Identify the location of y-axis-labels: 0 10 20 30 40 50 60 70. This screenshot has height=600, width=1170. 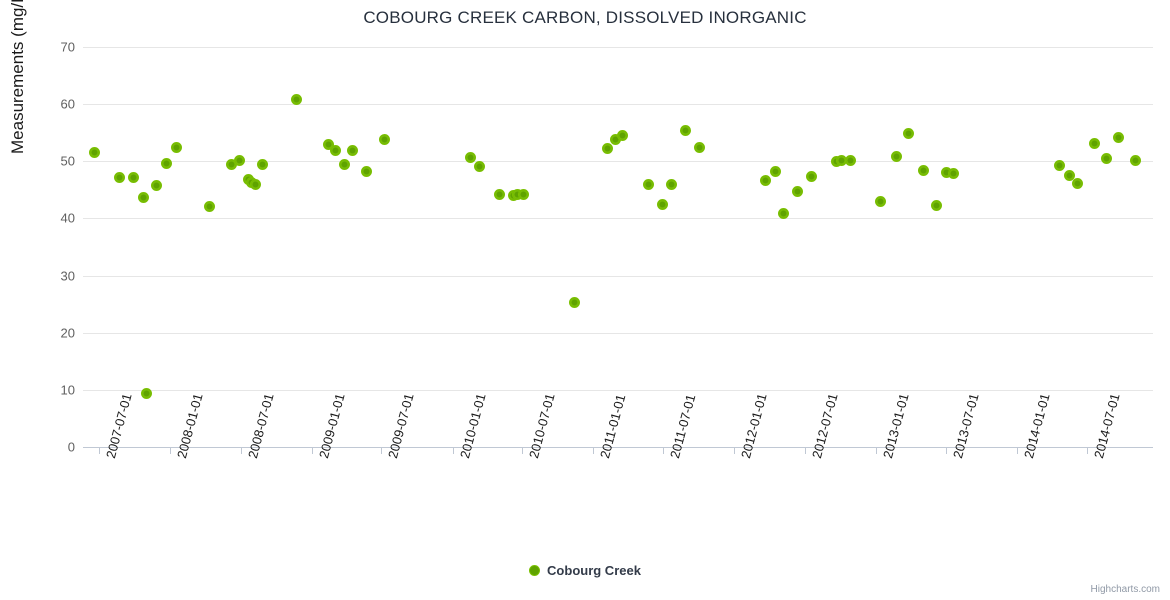
(37, 300).